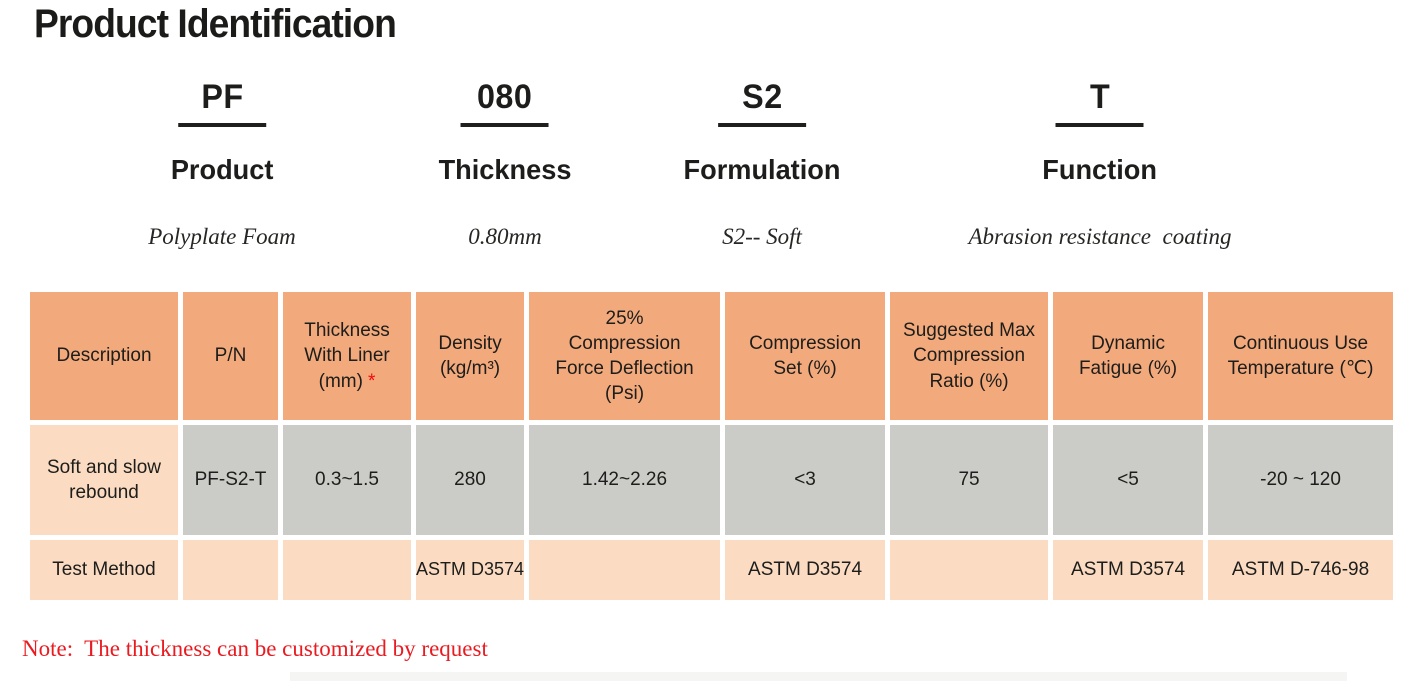  What do you see at coordinates (371, 381) in the screenshot?
I see `required-asterisk: *` at bounding box center [371, 381].